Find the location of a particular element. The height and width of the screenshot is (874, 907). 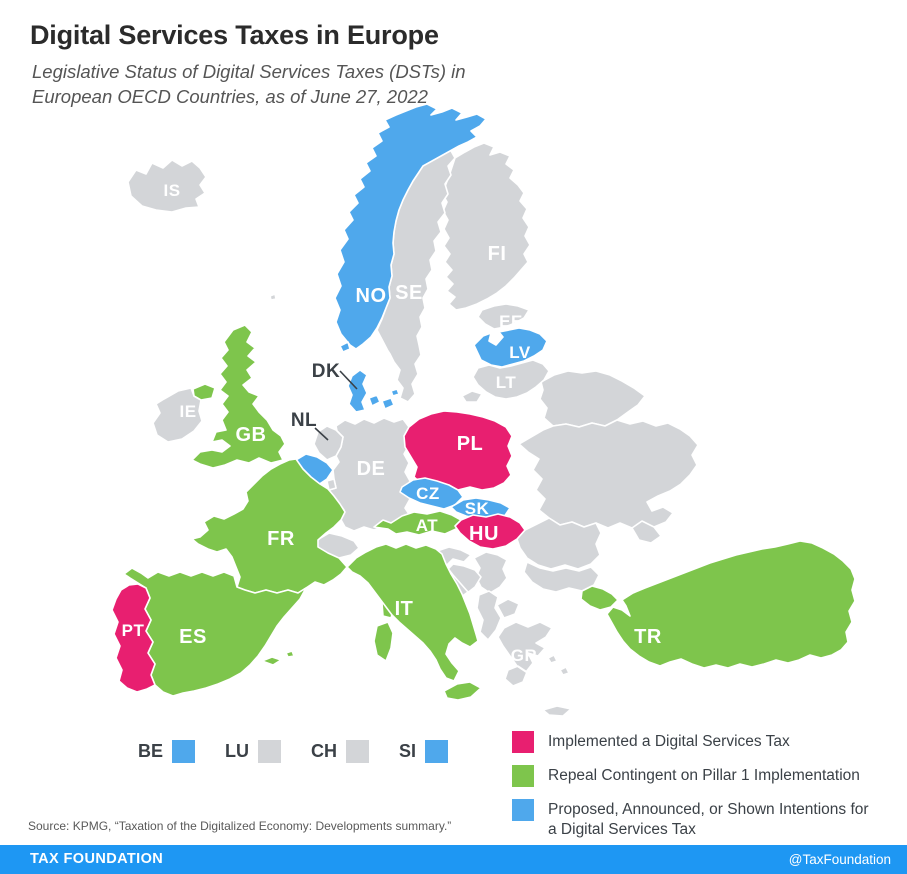

footer-bar: TAX FOUNDATION @TaxFoundation is located at coordinates (453, 859).